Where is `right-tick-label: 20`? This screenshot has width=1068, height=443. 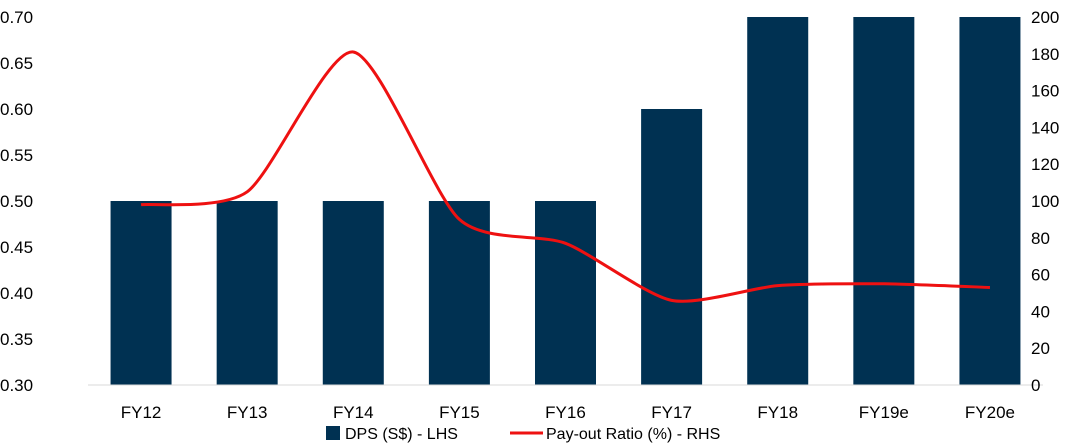 right-tick-label: 20 is located at coordinates (1040, 348).